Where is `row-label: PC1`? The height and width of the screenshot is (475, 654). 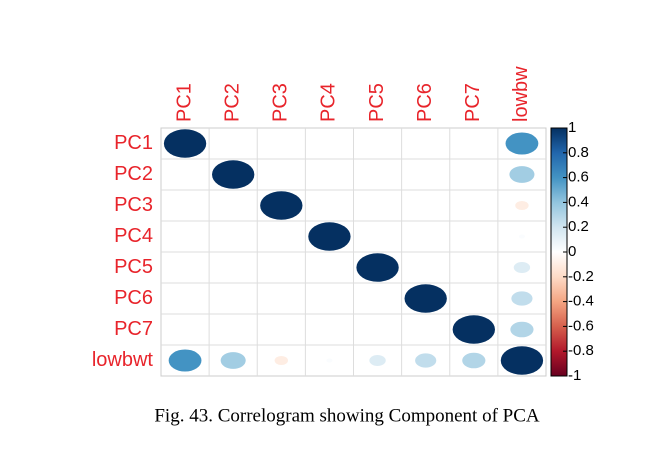 row-label: PC1 is located at coordinates (133, 143).